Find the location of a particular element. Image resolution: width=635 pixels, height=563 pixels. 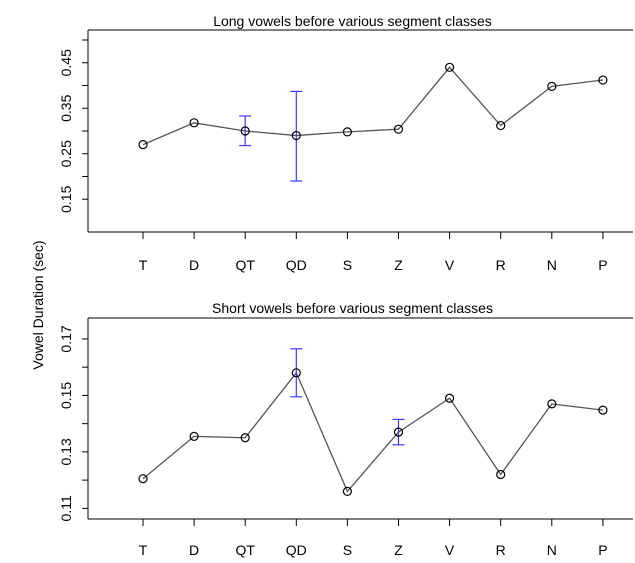

y-tick-label: 0.35 is located at coordinates (66, 107).